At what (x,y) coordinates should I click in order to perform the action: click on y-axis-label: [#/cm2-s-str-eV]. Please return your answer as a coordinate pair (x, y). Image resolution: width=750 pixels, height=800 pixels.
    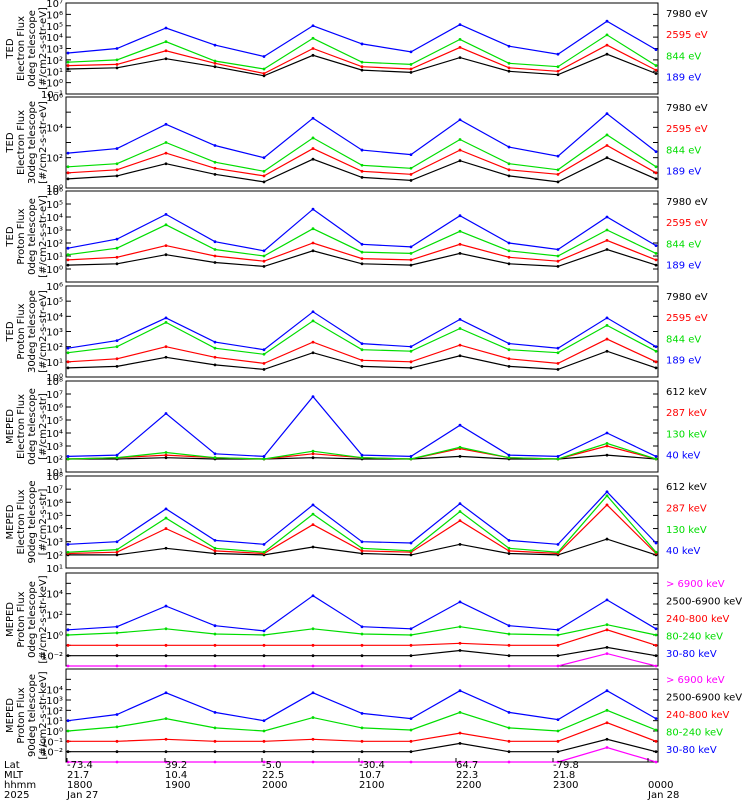
    Looking at the image, I should click on (43, 331).